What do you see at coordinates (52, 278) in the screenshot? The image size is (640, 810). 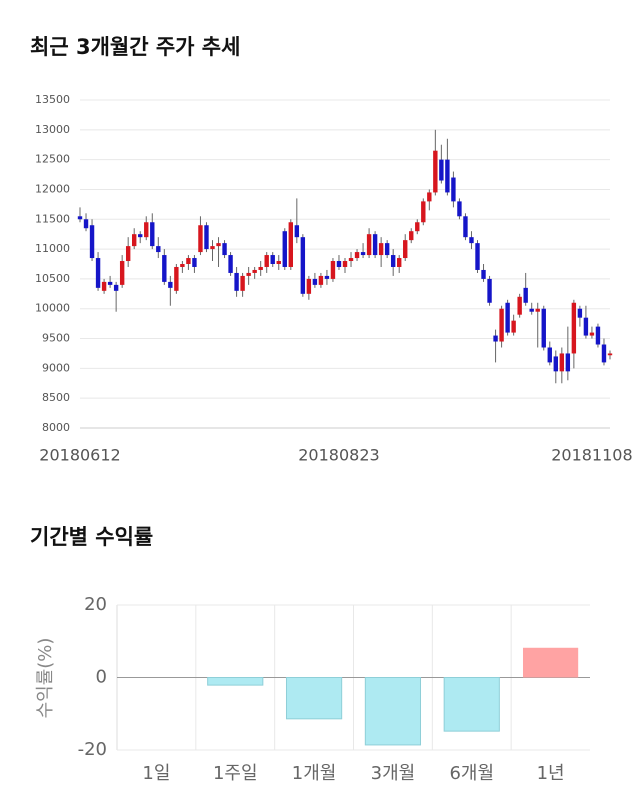 I see `y-tick-label: 10500` at bounding box center [52, 278].